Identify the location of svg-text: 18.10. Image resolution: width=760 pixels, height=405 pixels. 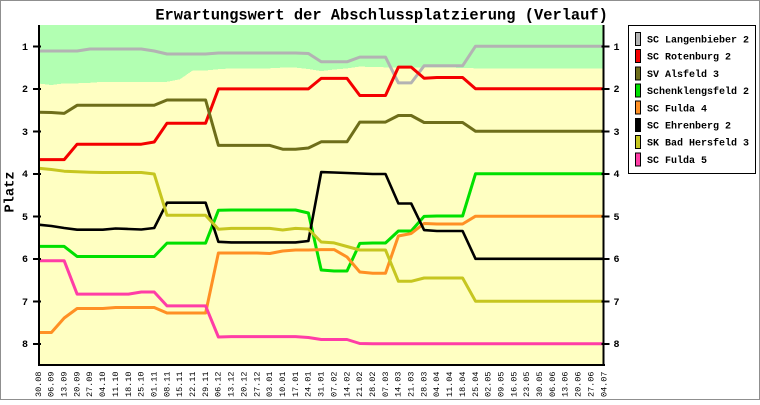
(129, 385).